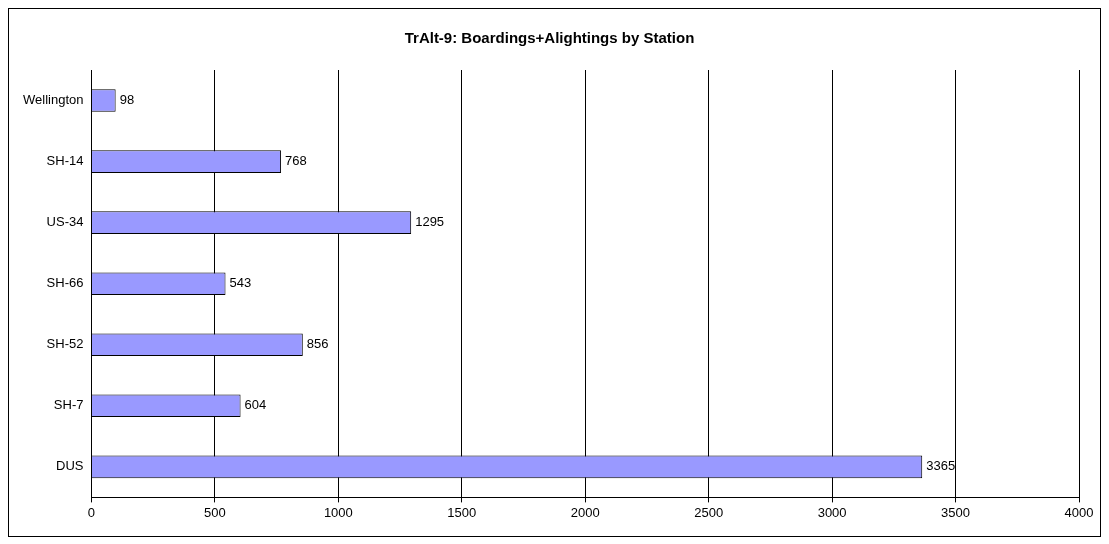 This screenshot has width=1109, height=544. What do you see at coordinates (240, 283) in the screenshot?
I see `data-label: 543` at bounding box center [240, 283].